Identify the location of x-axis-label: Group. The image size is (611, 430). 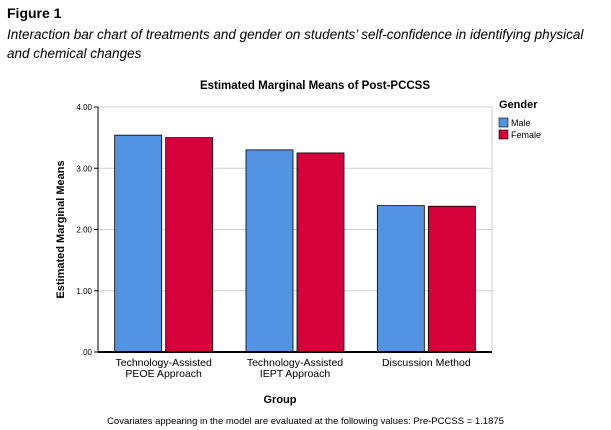
(280, 400).